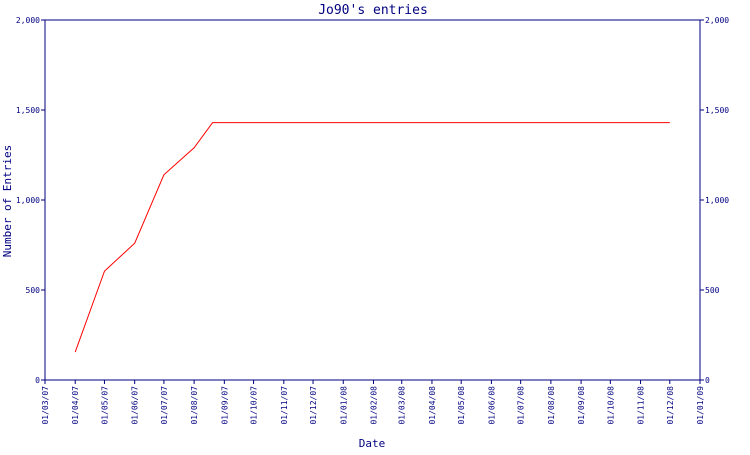 This screenshot has height=455, width=750. I want to click on x-tick-label: 01/07/08, so click(521, 405).